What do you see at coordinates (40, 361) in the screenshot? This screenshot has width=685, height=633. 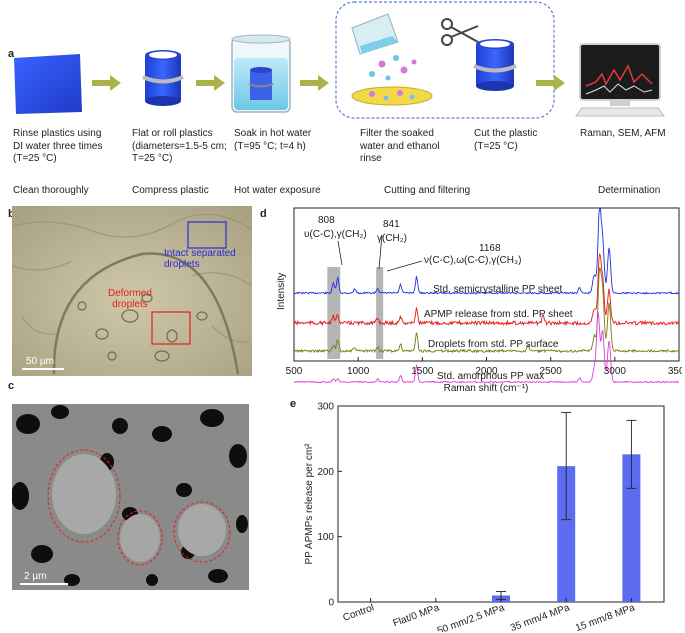 I see `scale-bar-b-label: 50 µm` at bounding box center [40, 361].